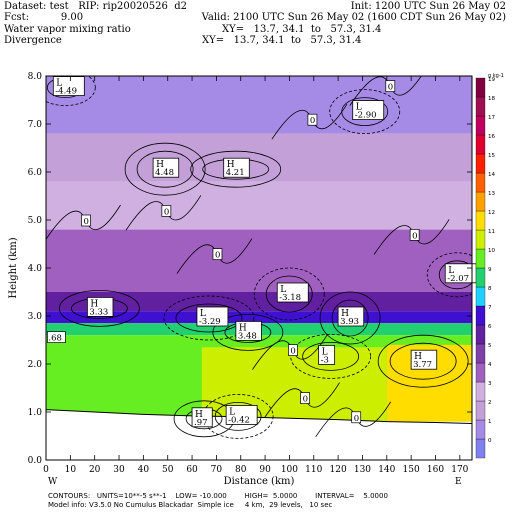 This screenshot has height=512, width=512. I want to click on extremum-label-kind-9: H, so click(243, 328).